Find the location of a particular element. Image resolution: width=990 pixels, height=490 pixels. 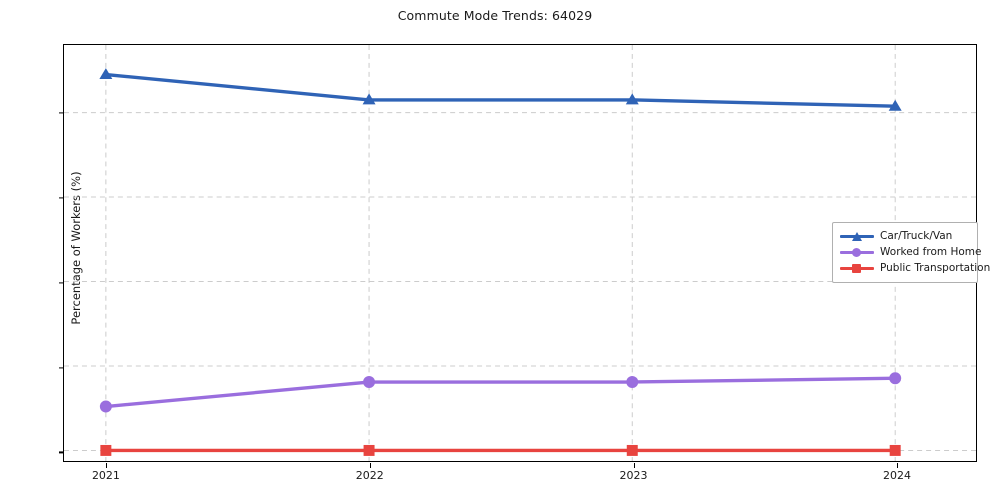

legend-marker-triangle-icon is located at coordinates (857, 236).